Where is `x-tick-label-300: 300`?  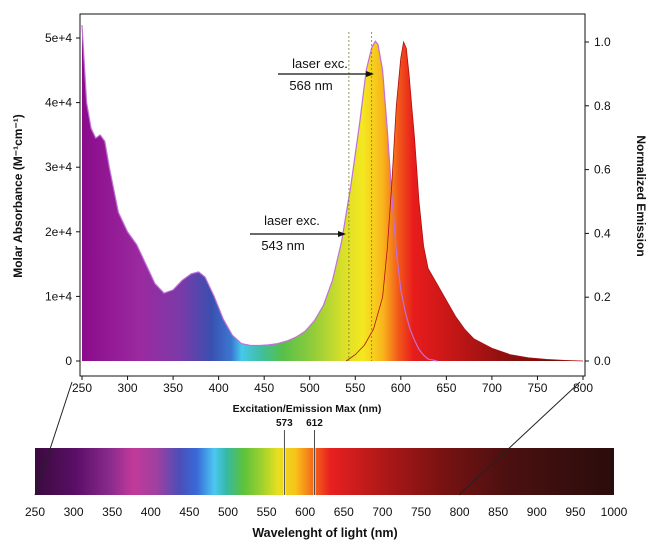 x-tick-label-300: 300 is located at coordinates (128, 388).